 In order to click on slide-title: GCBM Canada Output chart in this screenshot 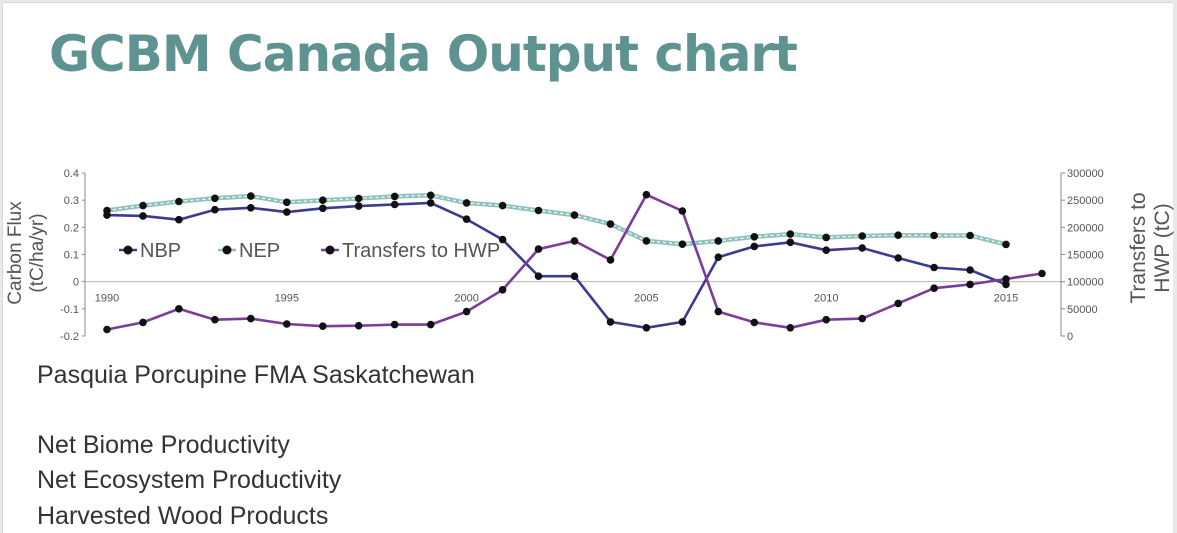, I will do `click(423, 54)`.